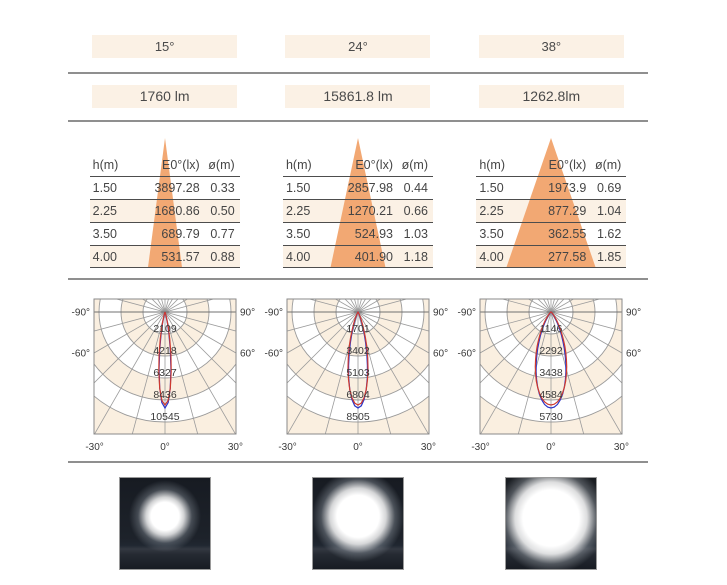 The height and width of the screenshot is (585, 727). What do you see at coordinates (609, 187) in the screenshot?
I see `table-cell: 0.69` at bounding box center [609, 187].